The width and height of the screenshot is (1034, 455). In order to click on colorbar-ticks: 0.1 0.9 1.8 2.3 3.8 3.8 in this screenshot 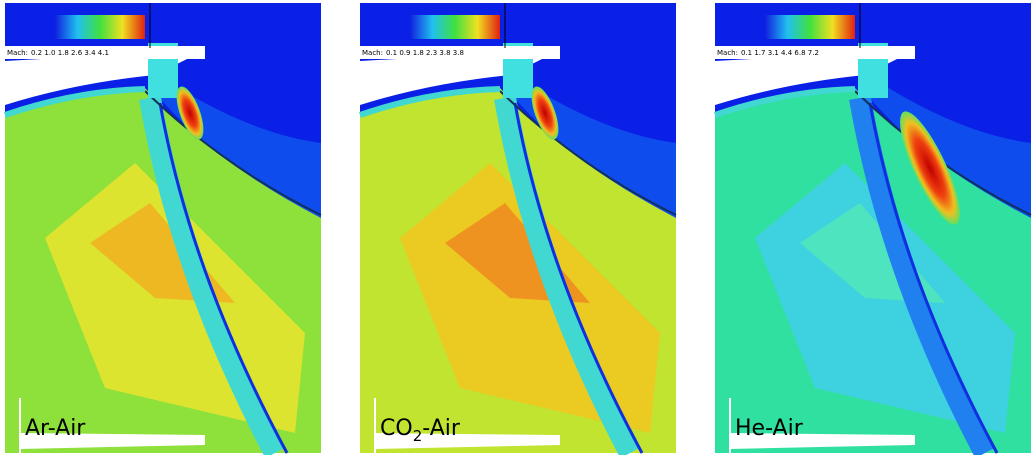, I will do `click(425, 53)`.